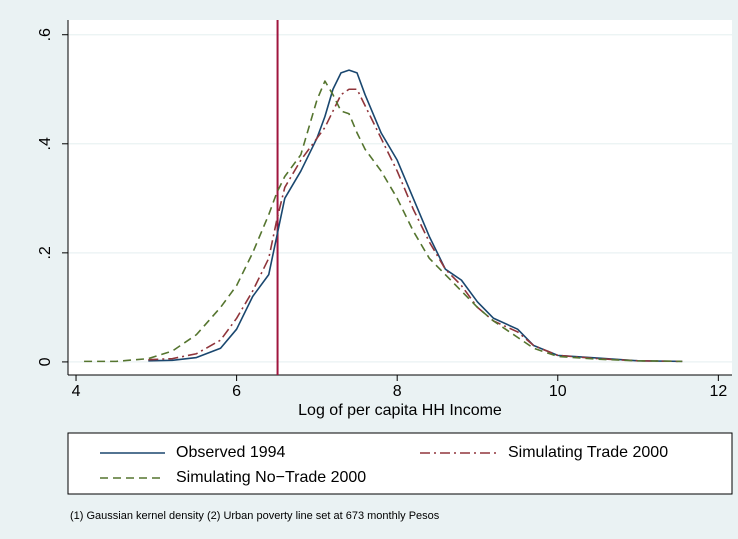 The image size is (738, 539). I want to click on x-tick-label: 12, so click(718, 391).